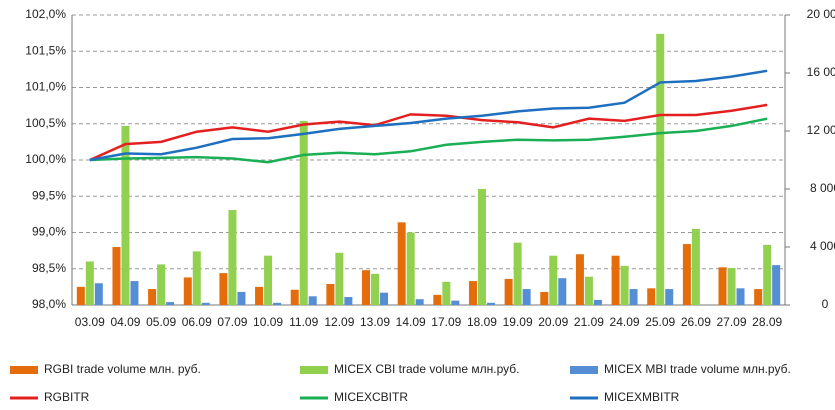 The width and height of the screenshot is (835, 410). Describe the element at coordinates (822, 246) in the screenshot. I see `y2-tick-label: 4 000` at that location.